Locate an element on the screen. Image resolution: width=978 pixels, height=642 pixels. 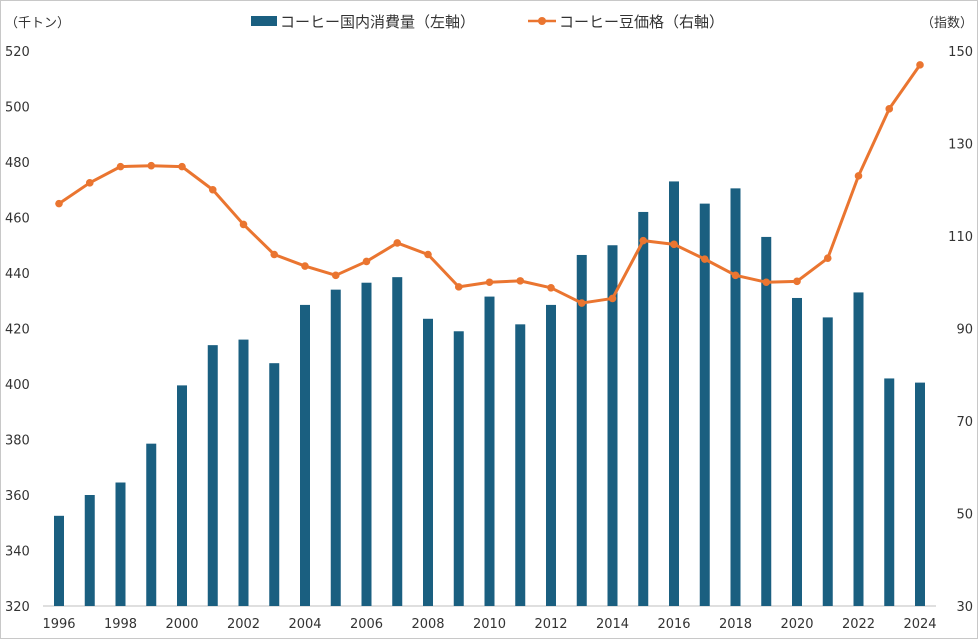
right-axis-tick-label: 90 is located at coordinates (964, 330).